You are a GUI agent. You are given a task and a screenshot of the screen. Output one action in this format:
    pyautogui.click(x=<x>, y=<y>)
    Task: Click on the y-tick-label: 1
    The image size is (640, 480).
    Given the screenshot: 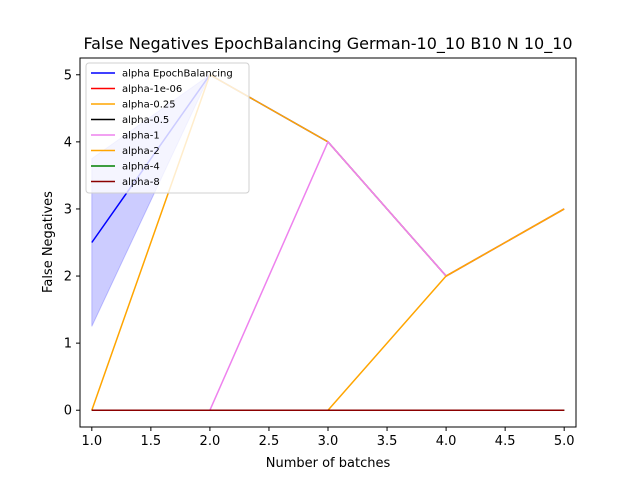 What is the action you would take?
    pyautogui.click(x=68, y=344)
    